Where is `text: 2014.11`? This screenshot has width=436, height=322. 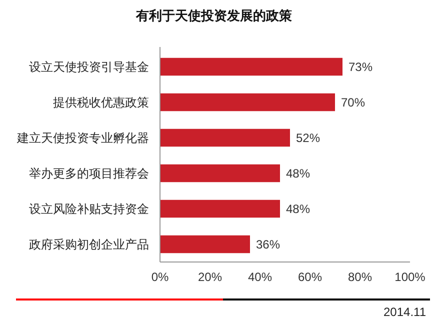 text: 2014.11 is located at coordinates (405, 312).